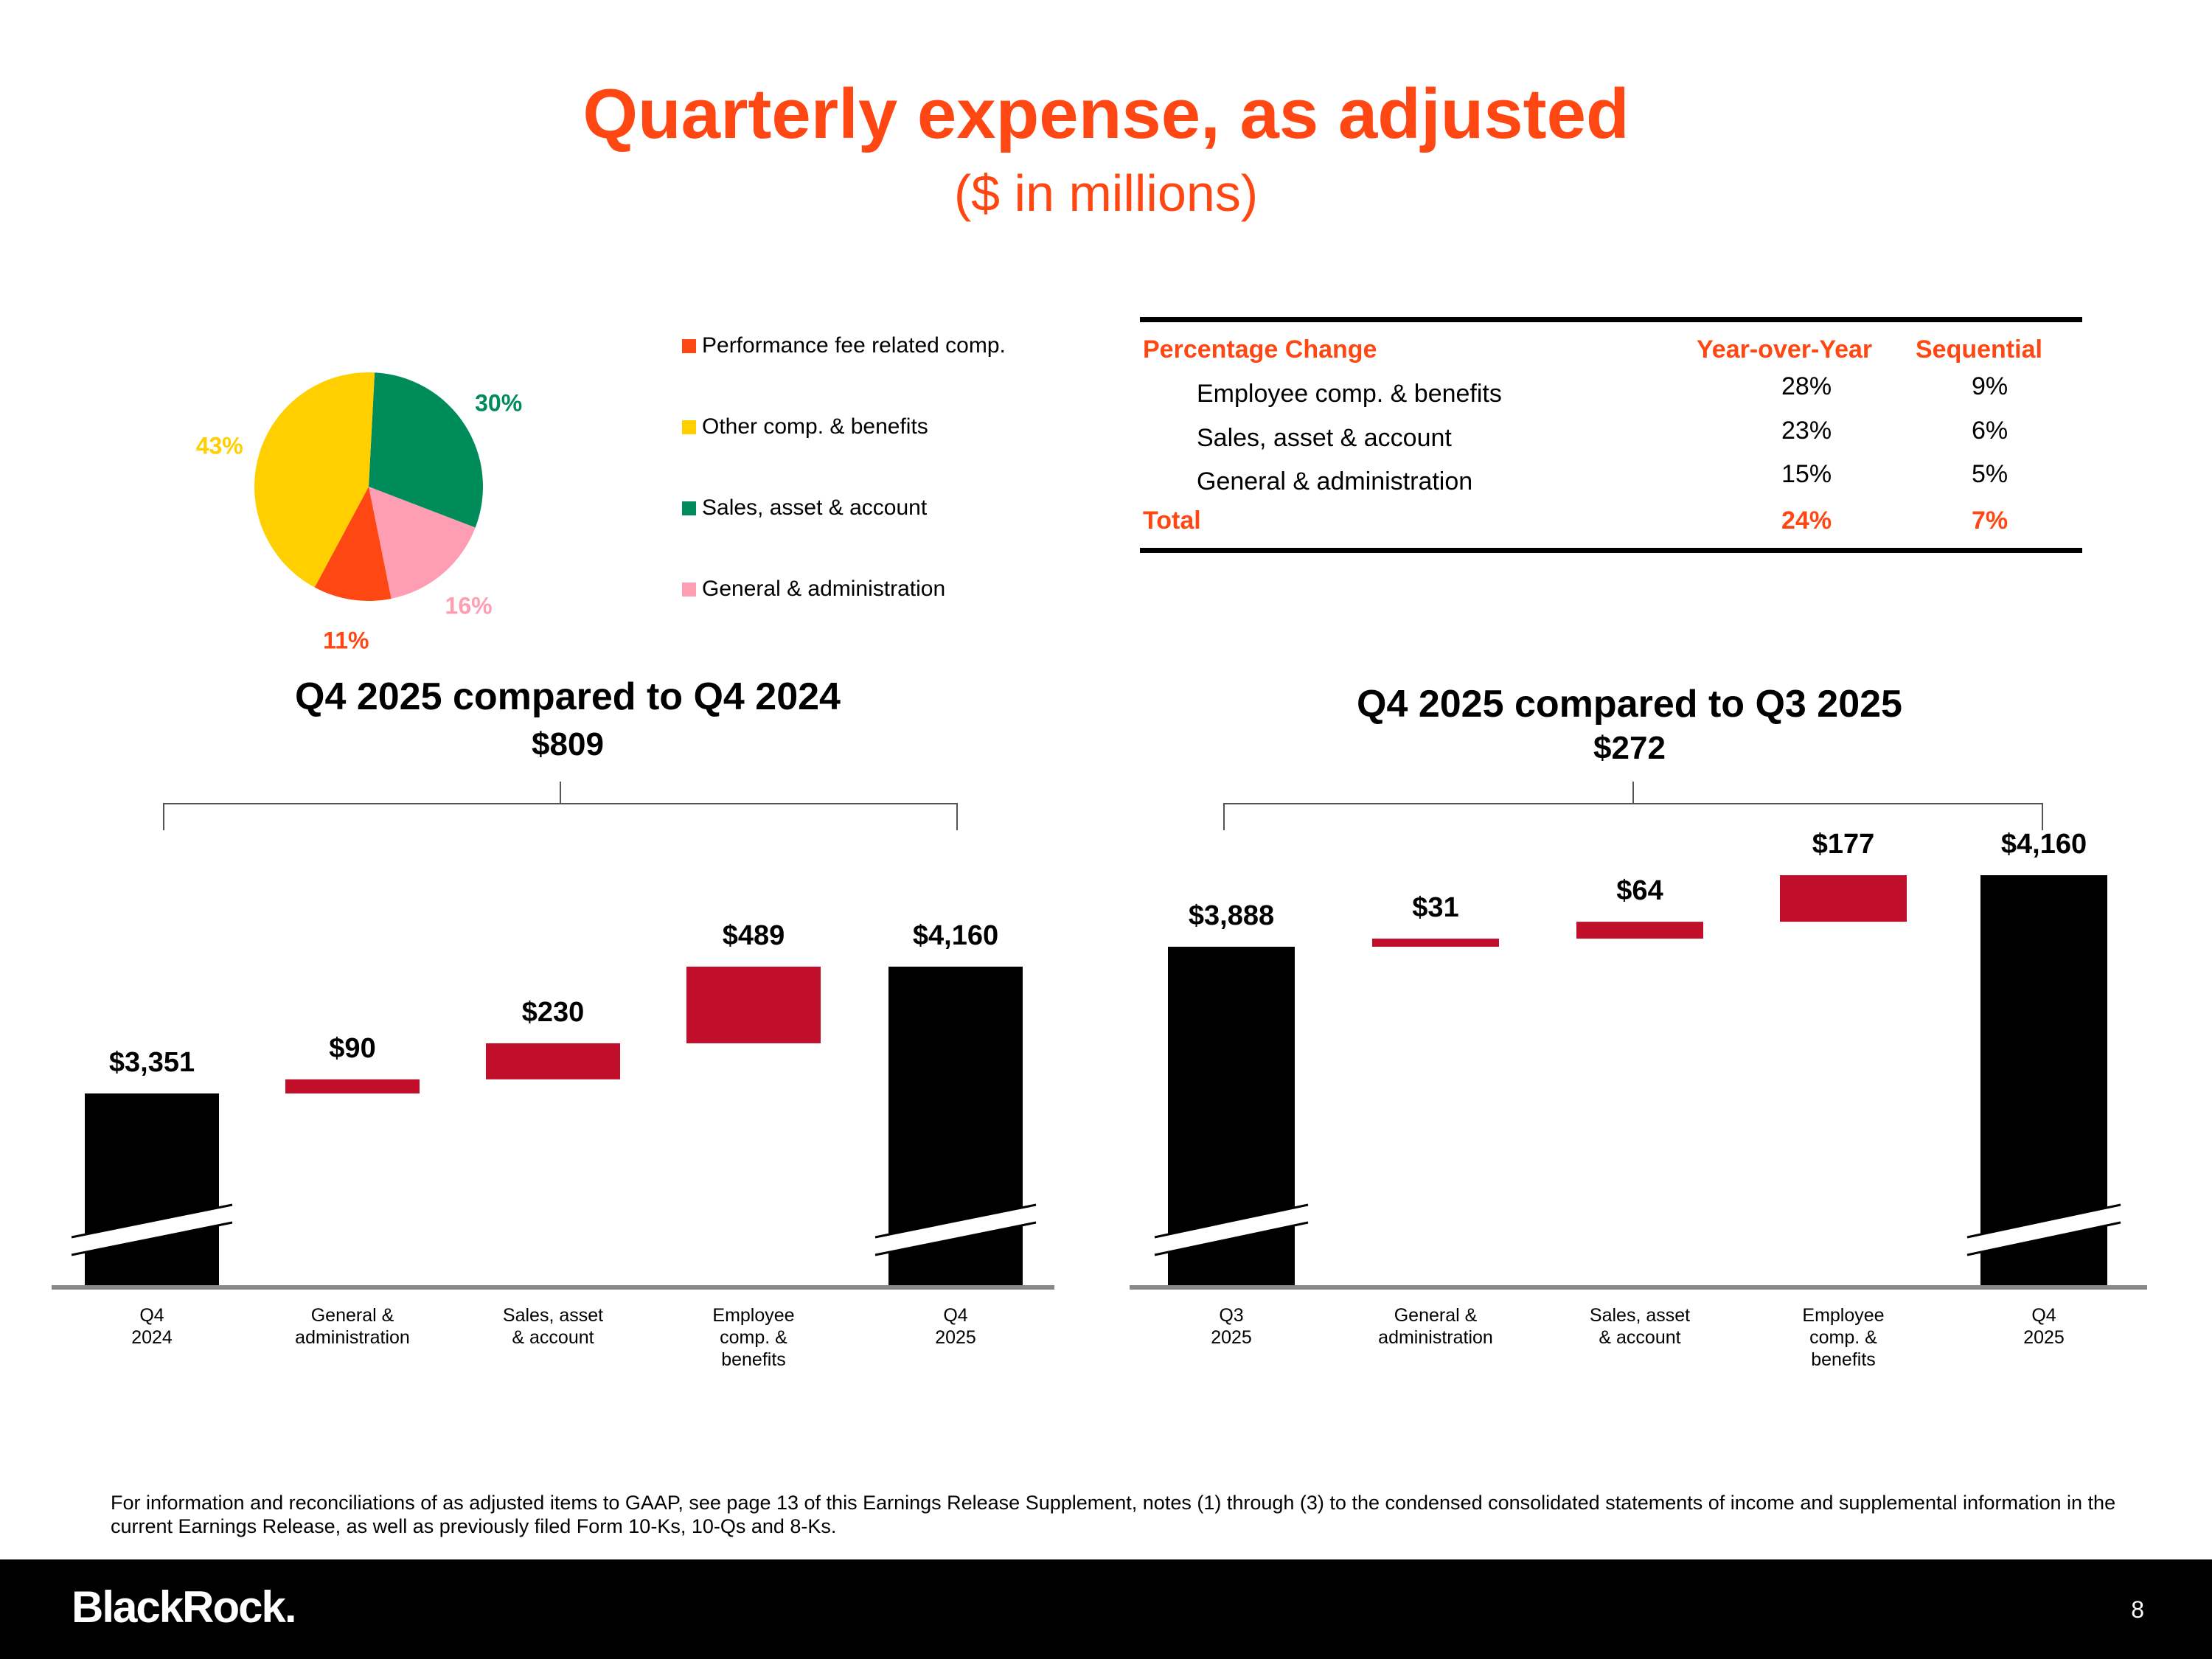  Describe the element at coordinates (1806, 431) in the screenshot. I see `pct-row-yoy: 23%` at that location.